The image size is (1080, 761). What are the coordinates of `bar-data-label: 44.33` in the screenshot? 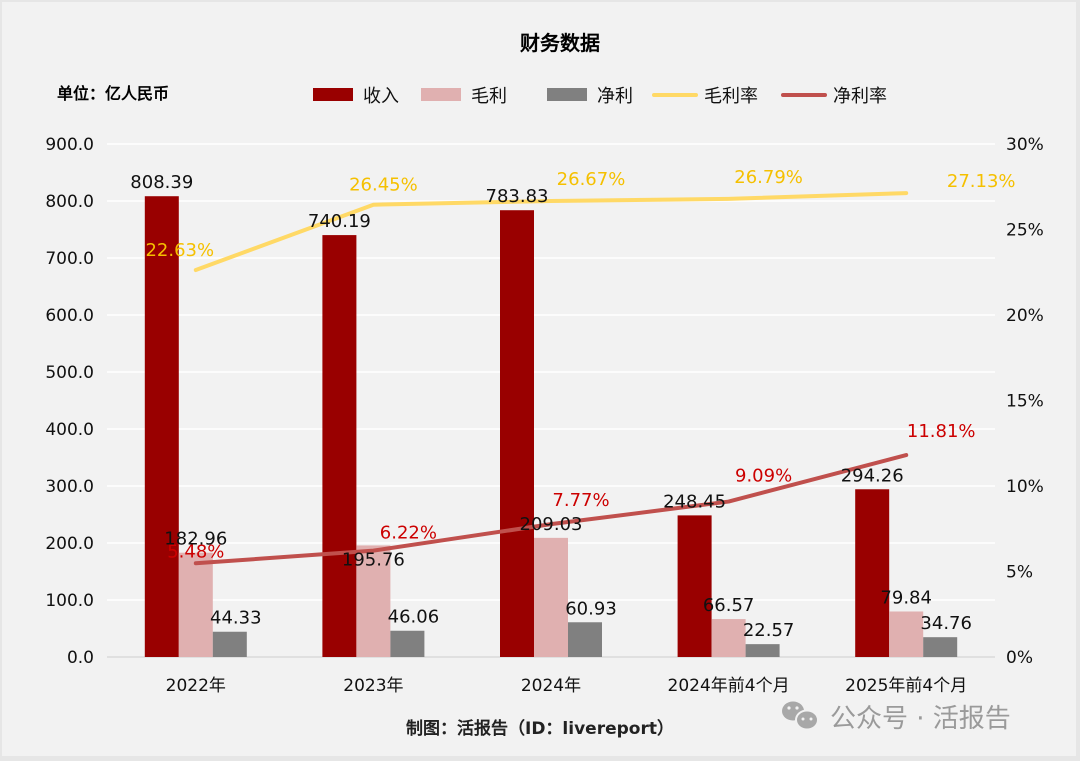 It's located at (236, 618).